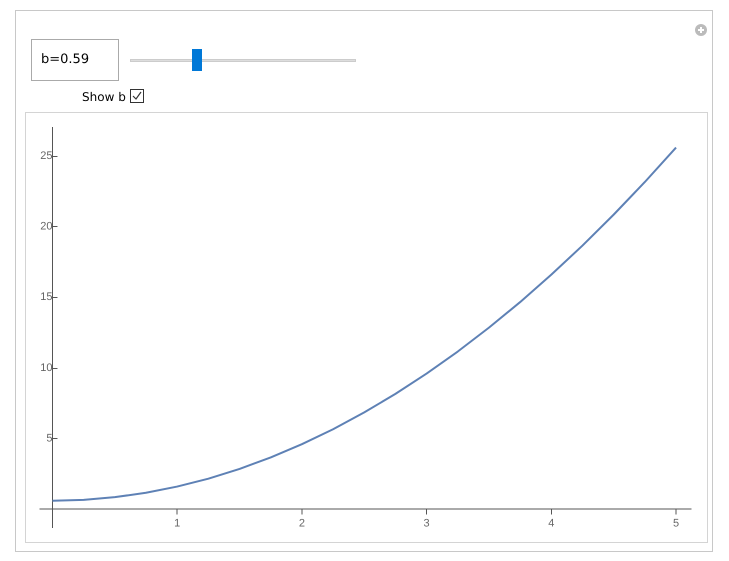 The image size is (729, 561). What do you see at coordinates (551, 524) in the screenshot?
I see `x-tick-label: 4` at bounding box center [551, 524].